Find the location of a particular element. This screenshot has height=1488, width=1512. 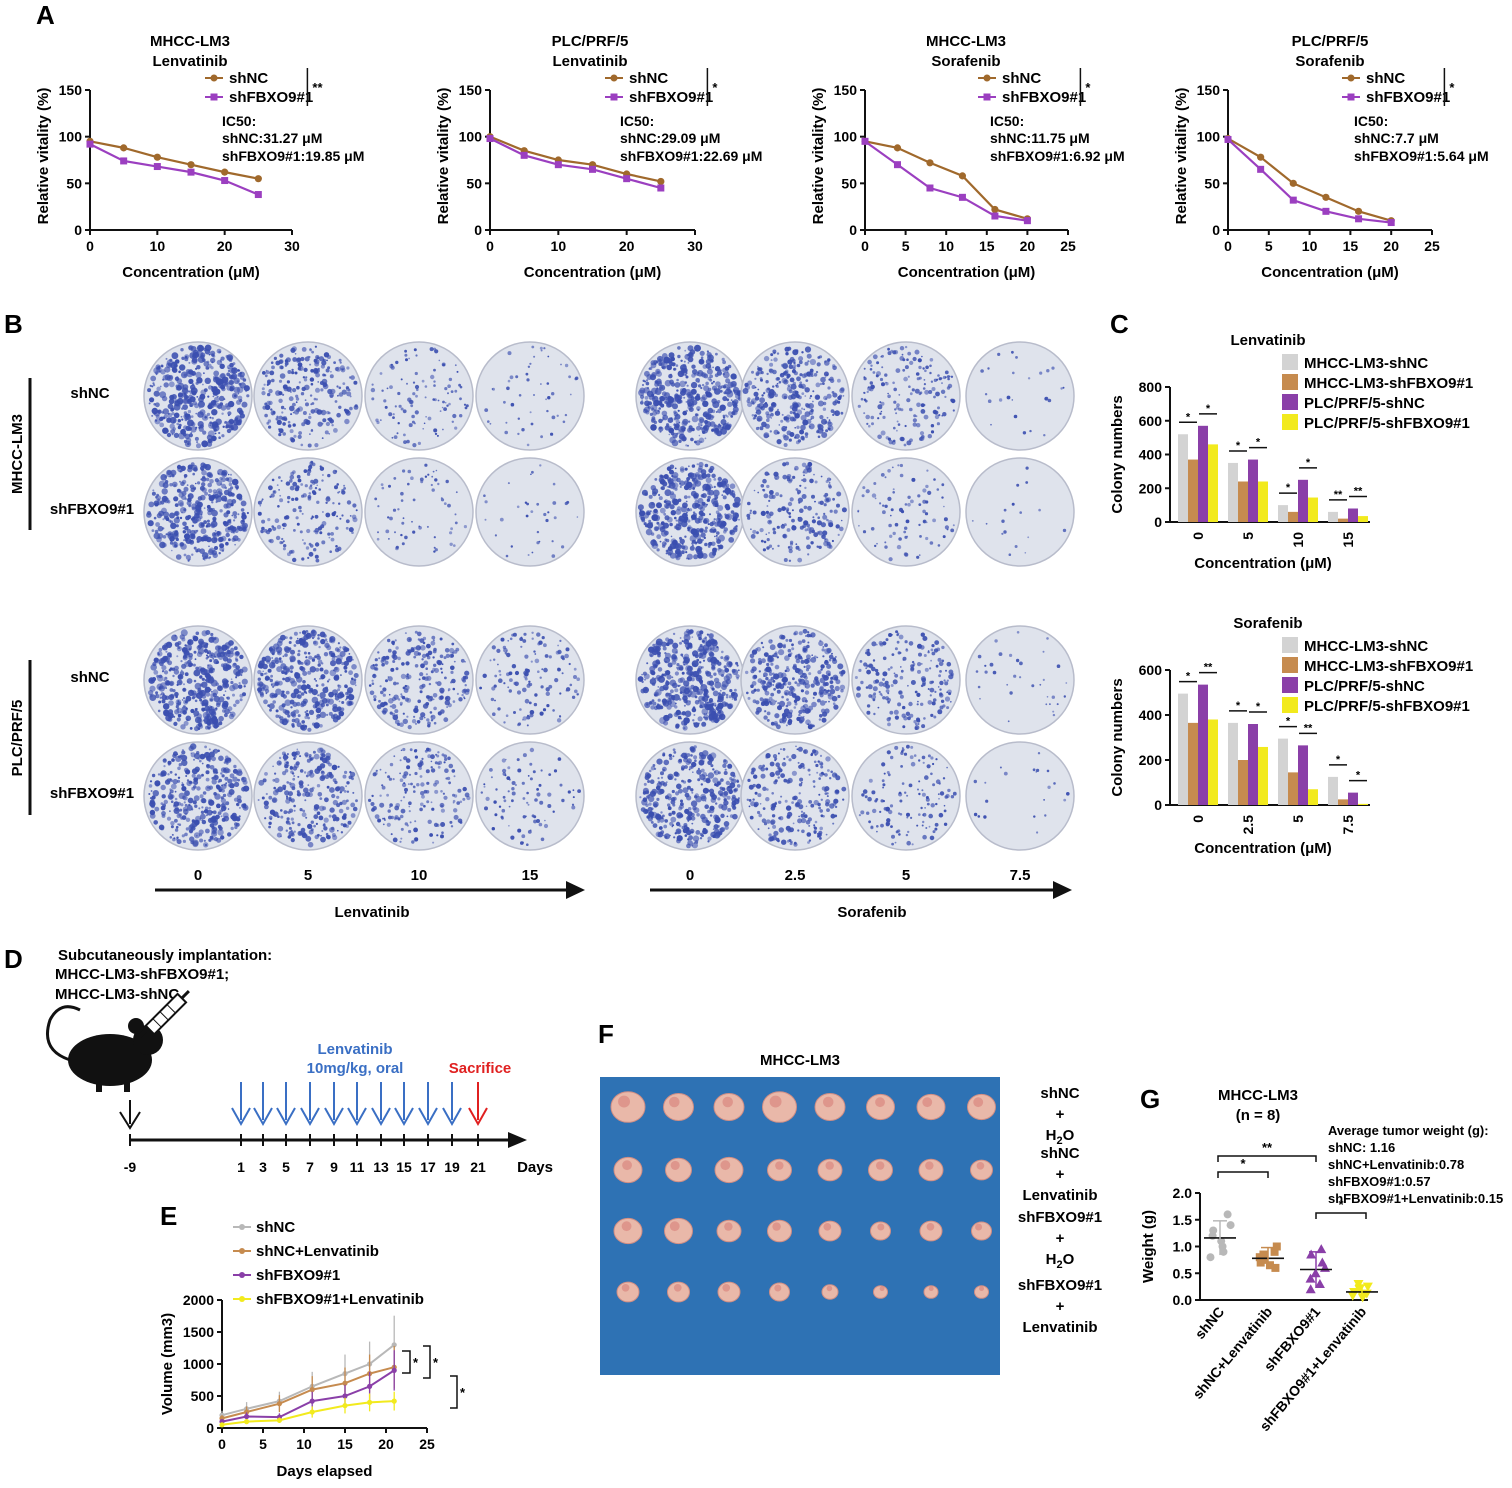

y-tick-label: 0 is located at coordinates (1216, 230).